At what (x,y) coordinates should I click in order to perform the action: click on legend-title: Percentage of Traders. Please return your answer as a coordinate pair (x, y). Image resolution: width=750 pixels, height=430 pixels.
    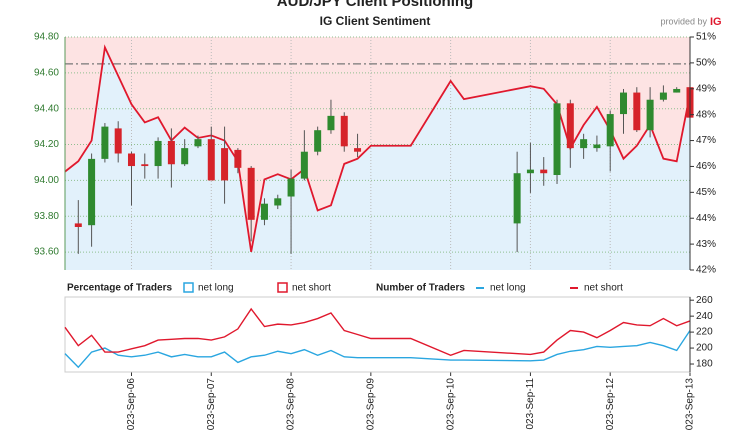
    Looking at the image, I should click on (119, 288).